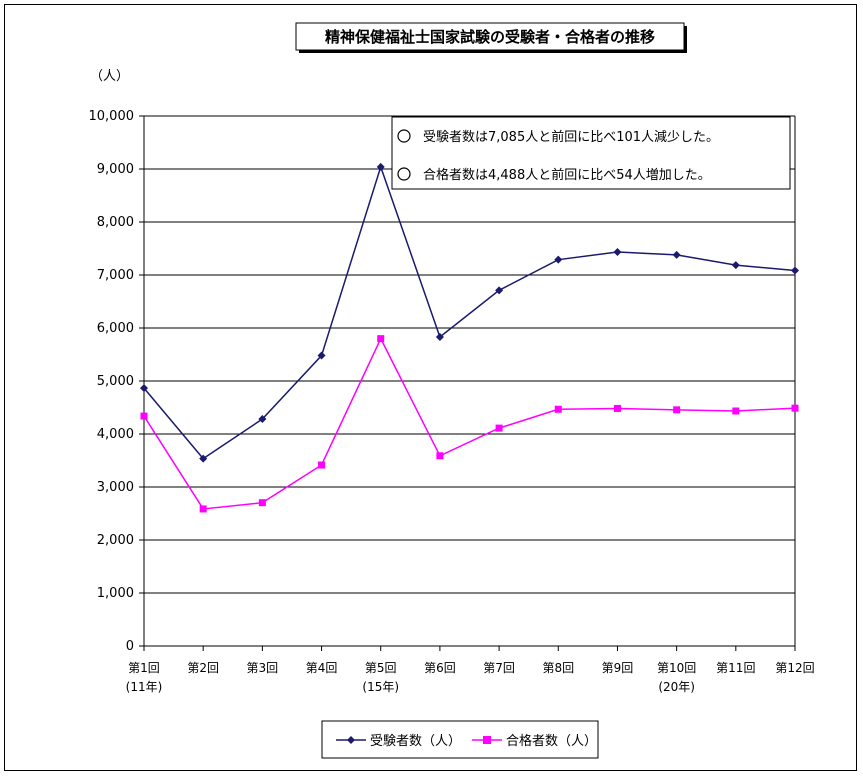  Describe the element at coordinates (415, 741) in the screenshot. I see `legend-label-examinees: 受験者数（人）` at that location.